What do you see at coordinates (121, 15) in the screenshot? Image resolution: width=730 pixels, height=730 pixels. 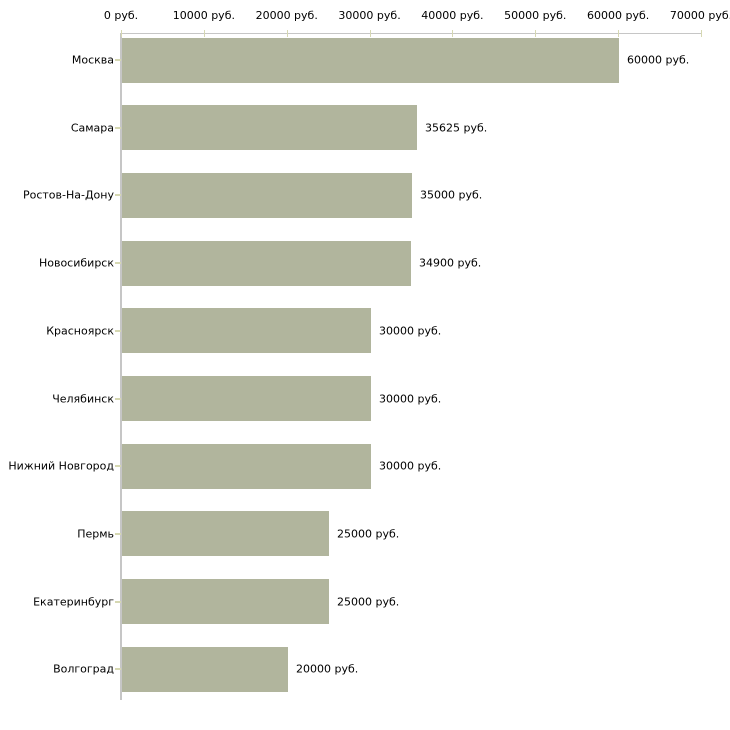 I see `x-tick-label: 0 руб.` at bounding box center [121, 15].